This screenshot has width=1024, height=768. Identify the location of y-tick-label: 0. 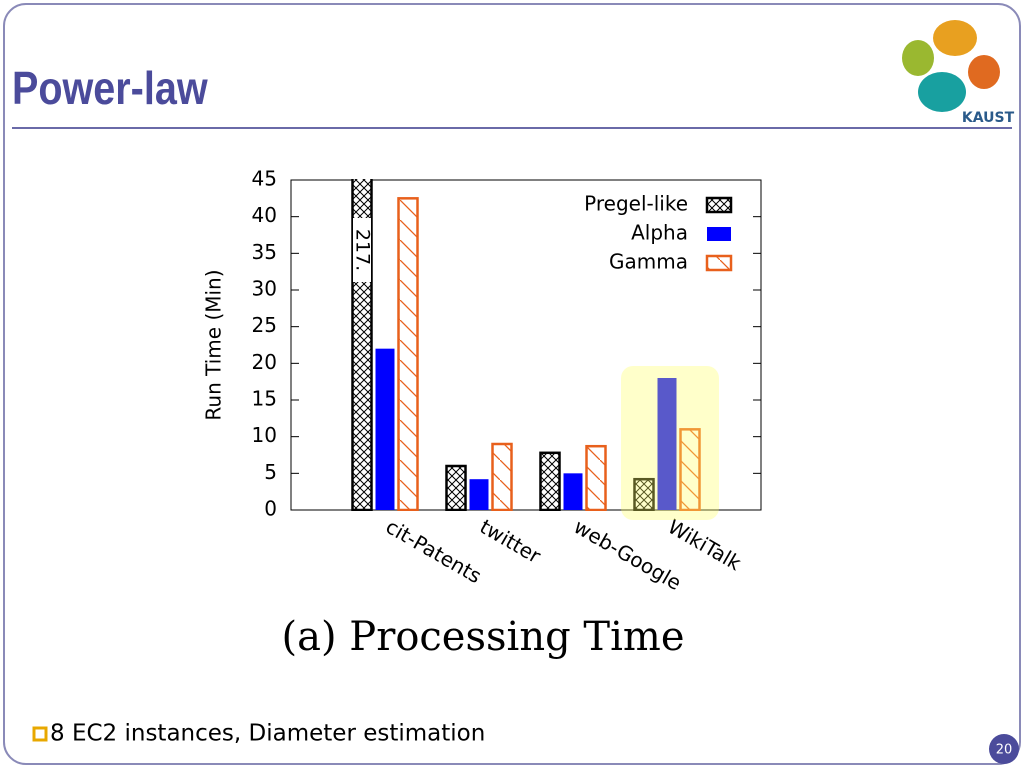
(270, 509).